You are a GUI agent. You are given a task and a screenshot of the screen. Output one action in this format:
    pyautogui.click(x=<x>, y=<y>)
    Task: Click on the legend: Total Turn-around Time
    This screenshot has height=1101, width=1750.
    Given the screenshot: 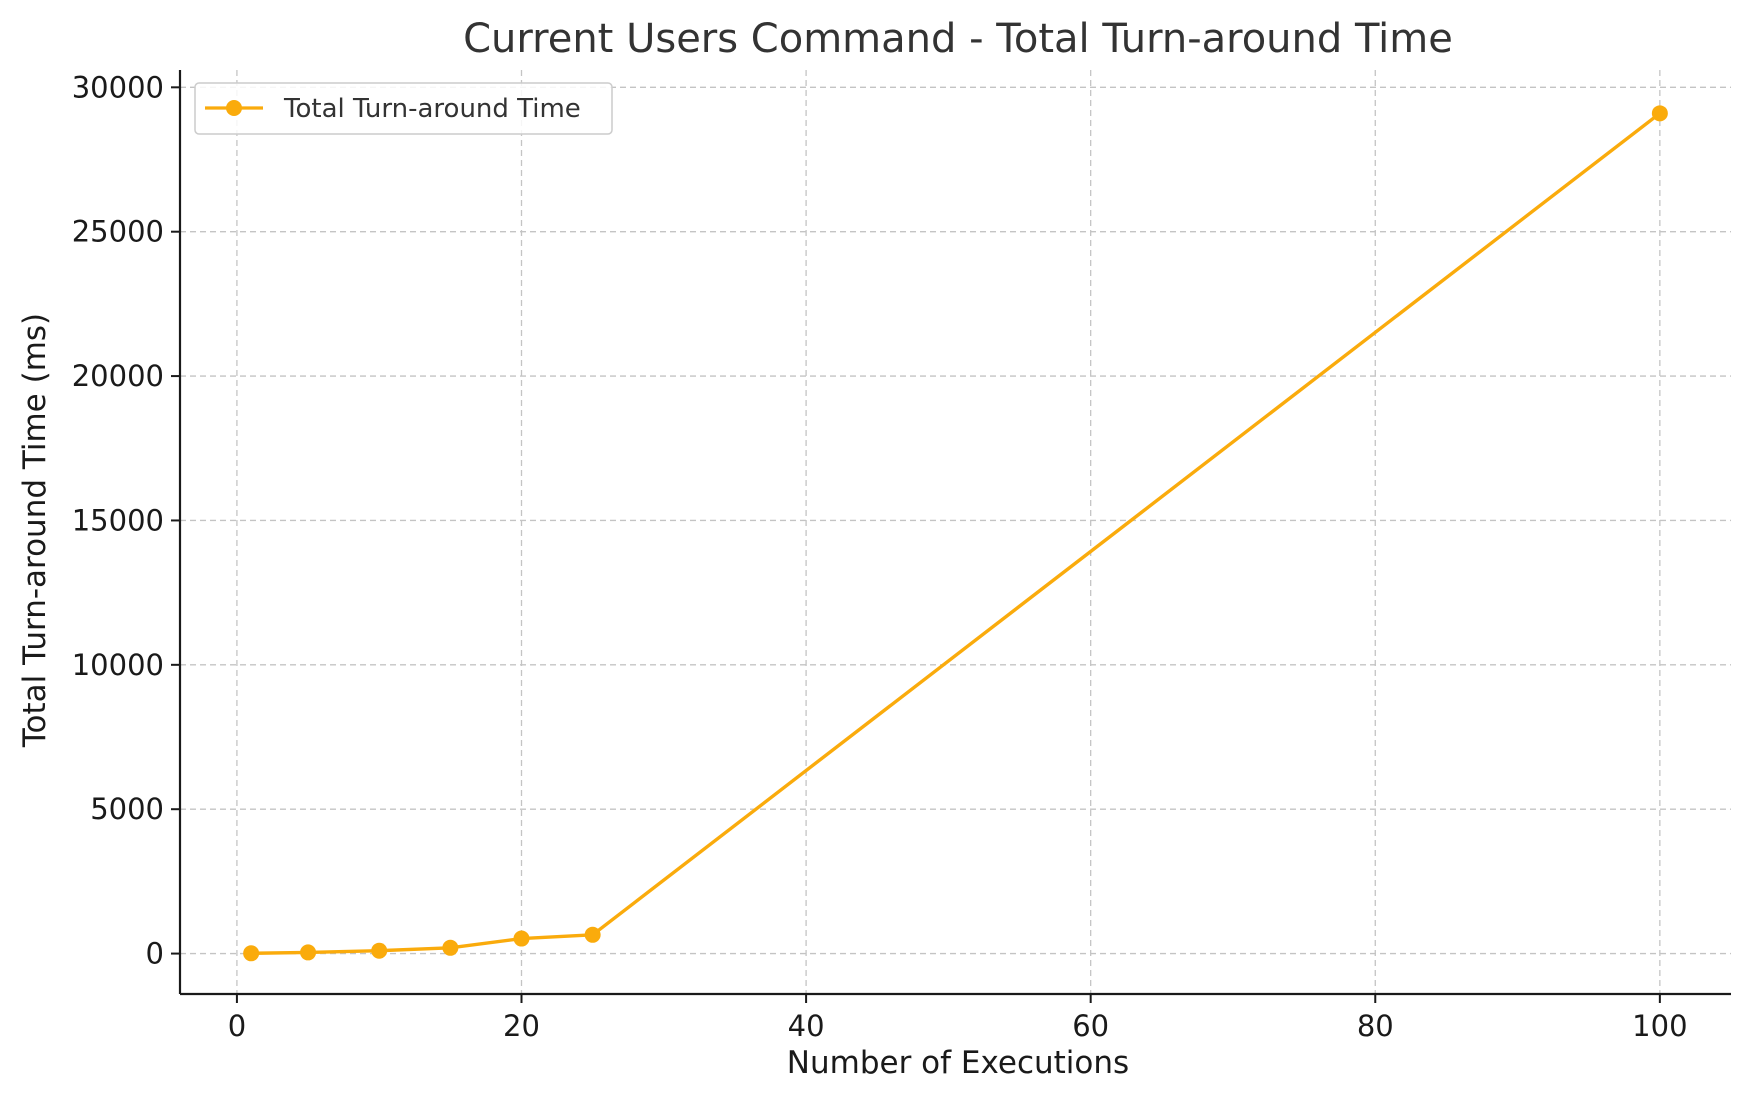 What is the action you would take?
    pyautogui.click(x=403, y=108)
    